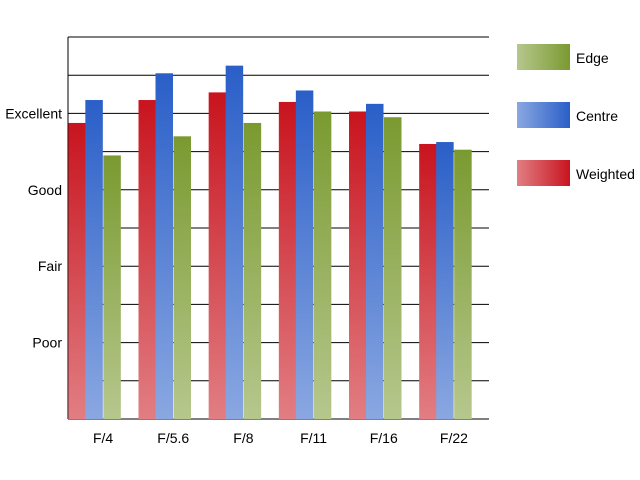  What do you see at coordinates (592, 58) in the screenshot?
I see `legend-label-edge: Edge` at bounding box center [592, 58].